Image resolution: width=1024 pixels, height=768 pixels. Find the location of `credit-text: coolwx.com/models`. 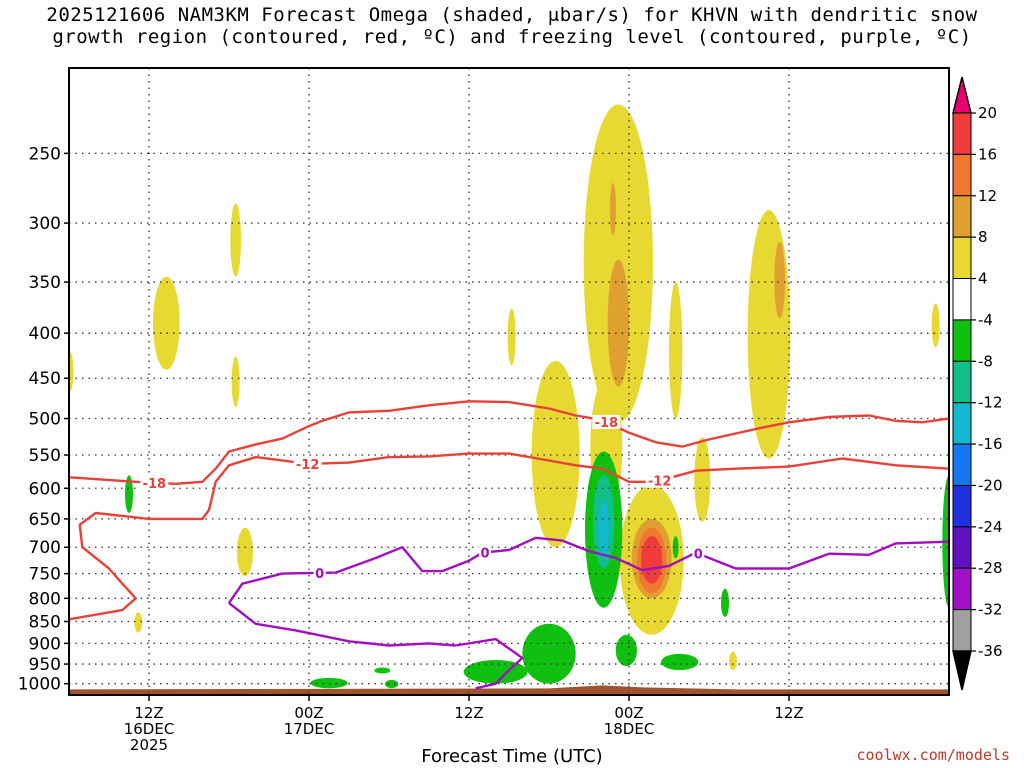

credit-text: coolwx.com/models is located at coordinates (933, 755).